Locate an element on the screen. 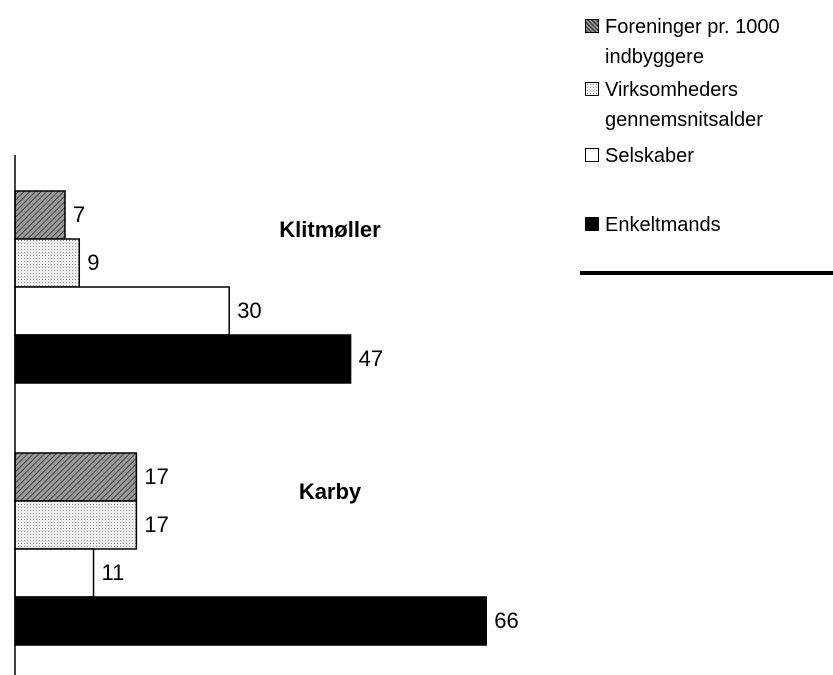  legend-label: Selskaber is located at coordinates (649, 156).